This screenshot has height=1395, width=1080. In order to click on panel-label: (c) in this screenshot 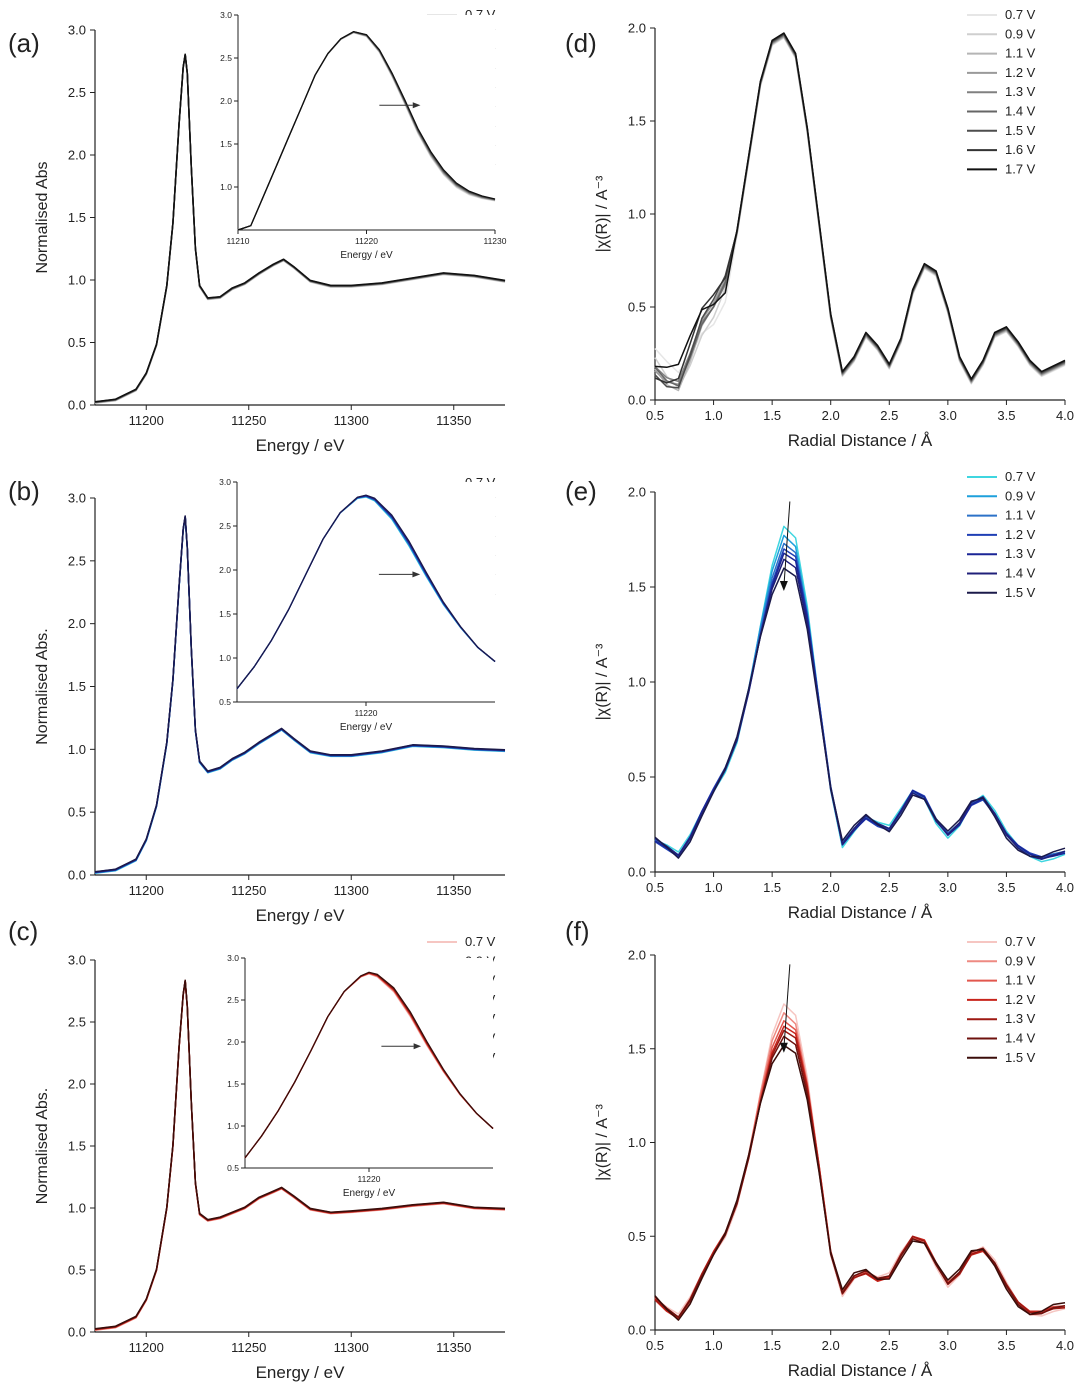, I will do `click(23, 931)`.